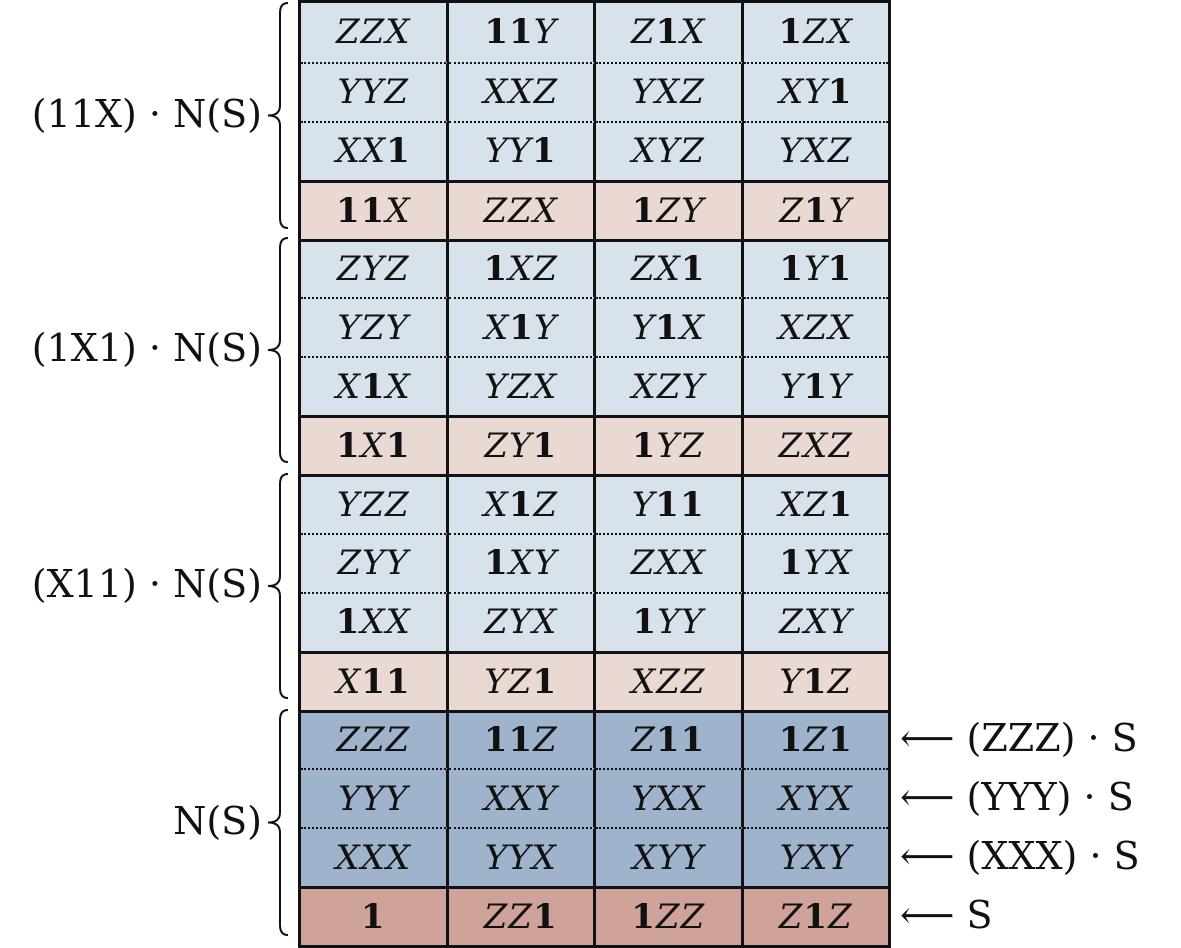 This screenshot has width=1181, height=948. Describe the element at coordinates (946, 915) in the screenshot. I see `coset-arrow-label: ⟵ S` at that location.